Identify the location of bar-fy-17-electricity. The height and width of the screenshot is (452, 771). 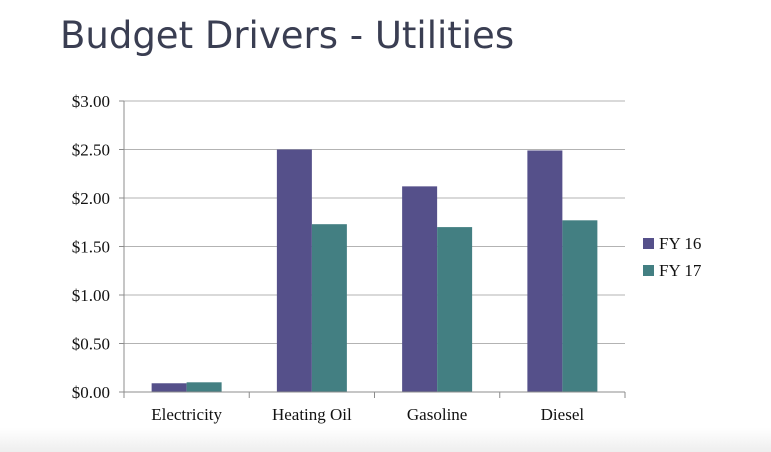
(204, 387).